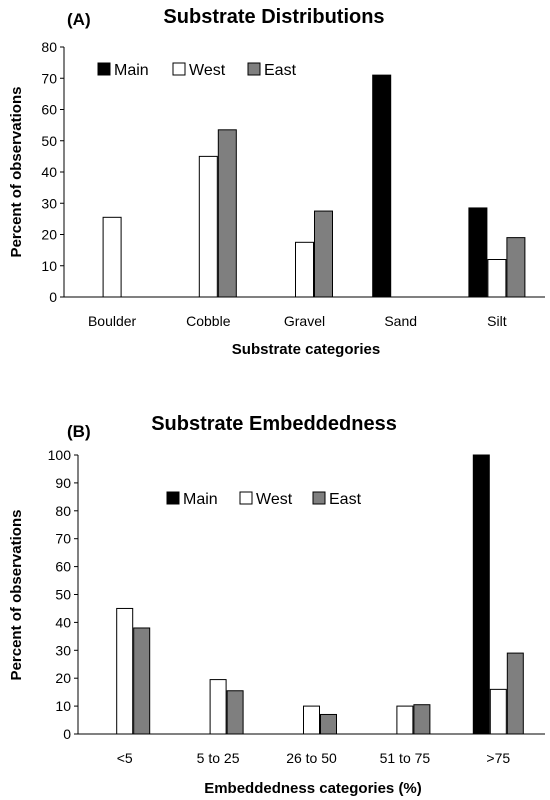  What do you see at coordinates (63, 650) in the screenshot?
I see `chart-b-y-tick-label: 30` at bounding box center [63, 650].